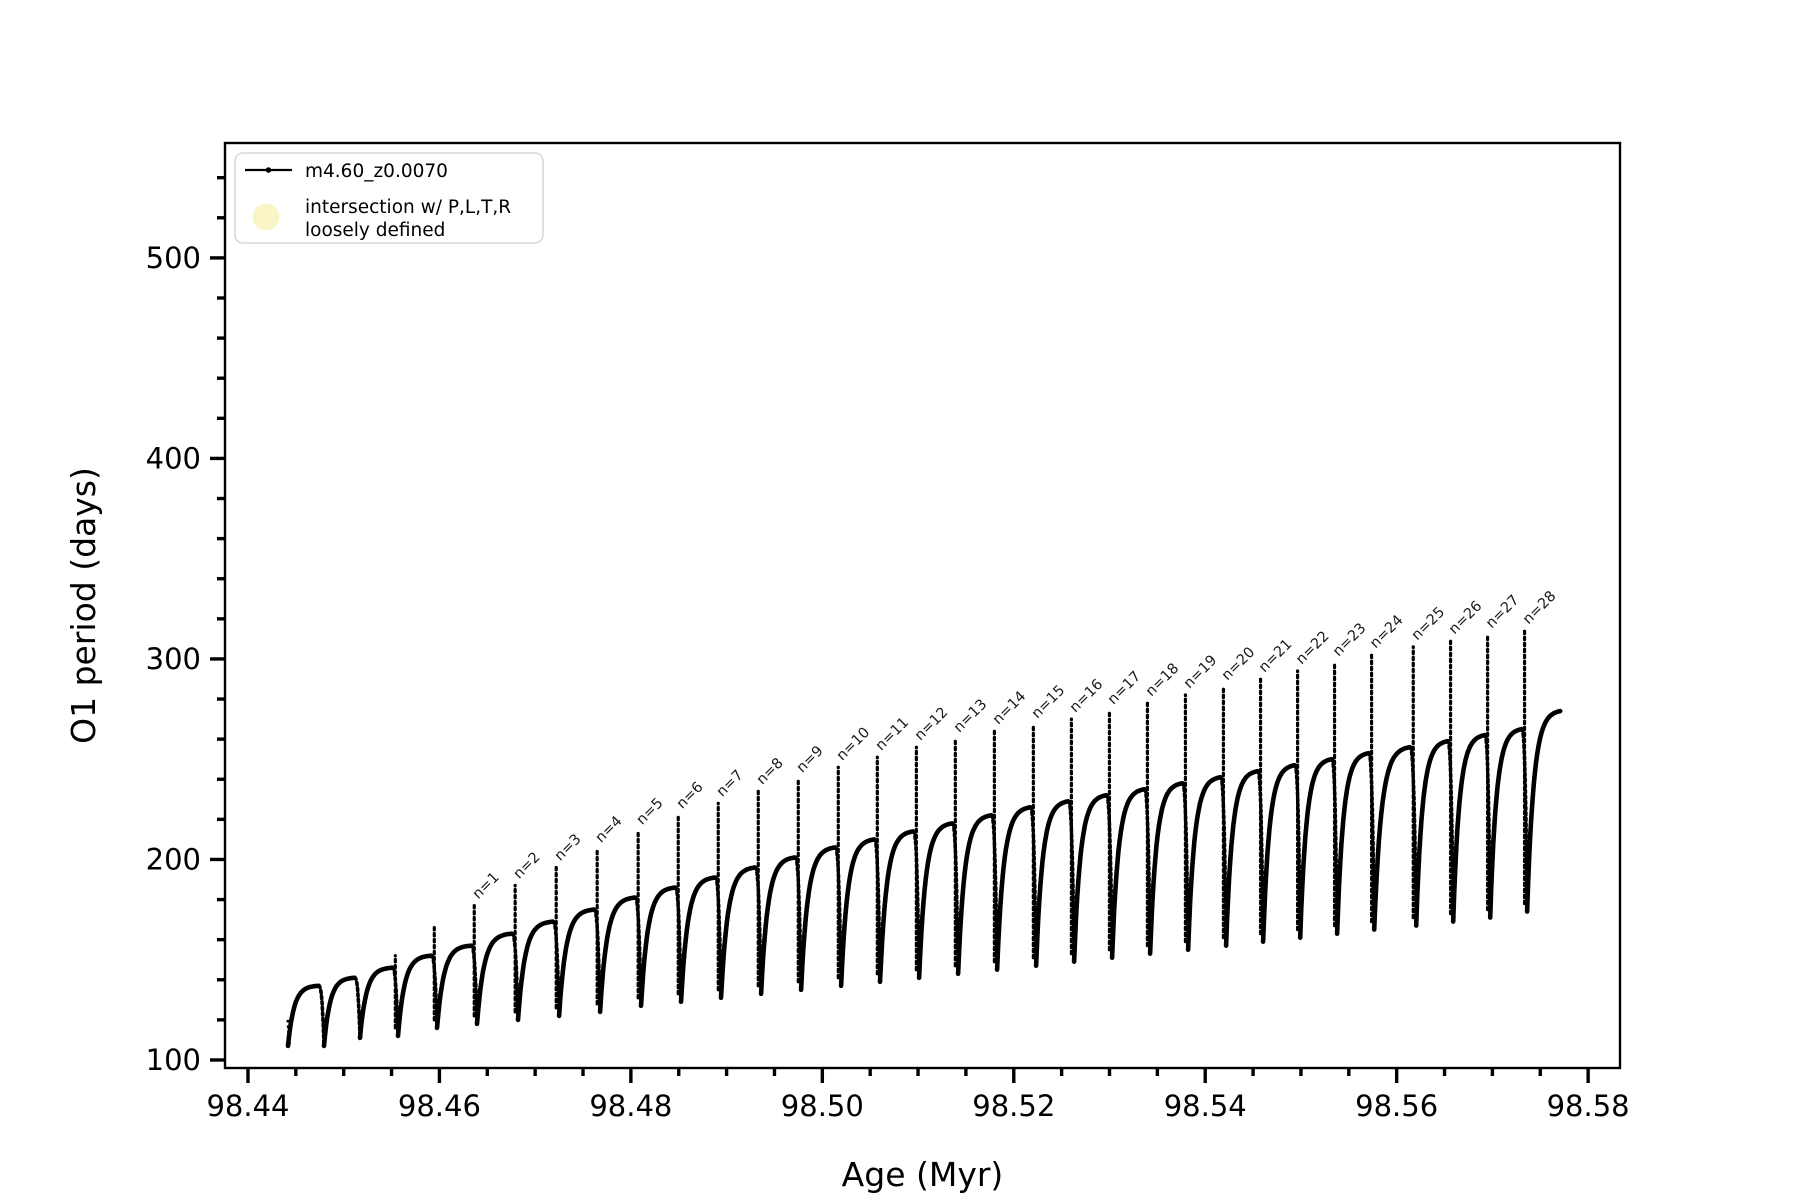 The height and width of the screenshot is (1200, 1800). I want to click on y-tick-label: 100, so click(173, 1060).